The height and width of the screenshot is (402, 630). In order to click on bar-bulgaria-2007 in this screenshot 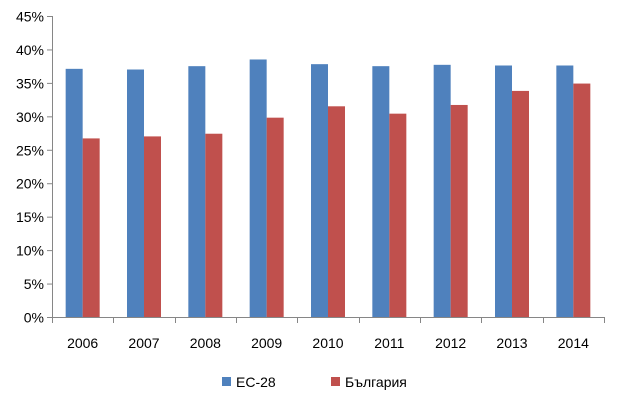, I will do `click(152, 226)`.